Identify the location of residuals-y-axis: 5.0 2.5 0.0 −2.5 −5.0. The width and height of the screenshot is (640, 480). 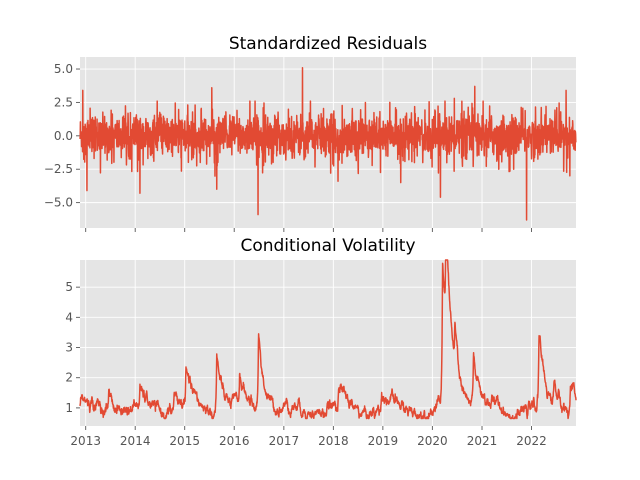
(62, 136).